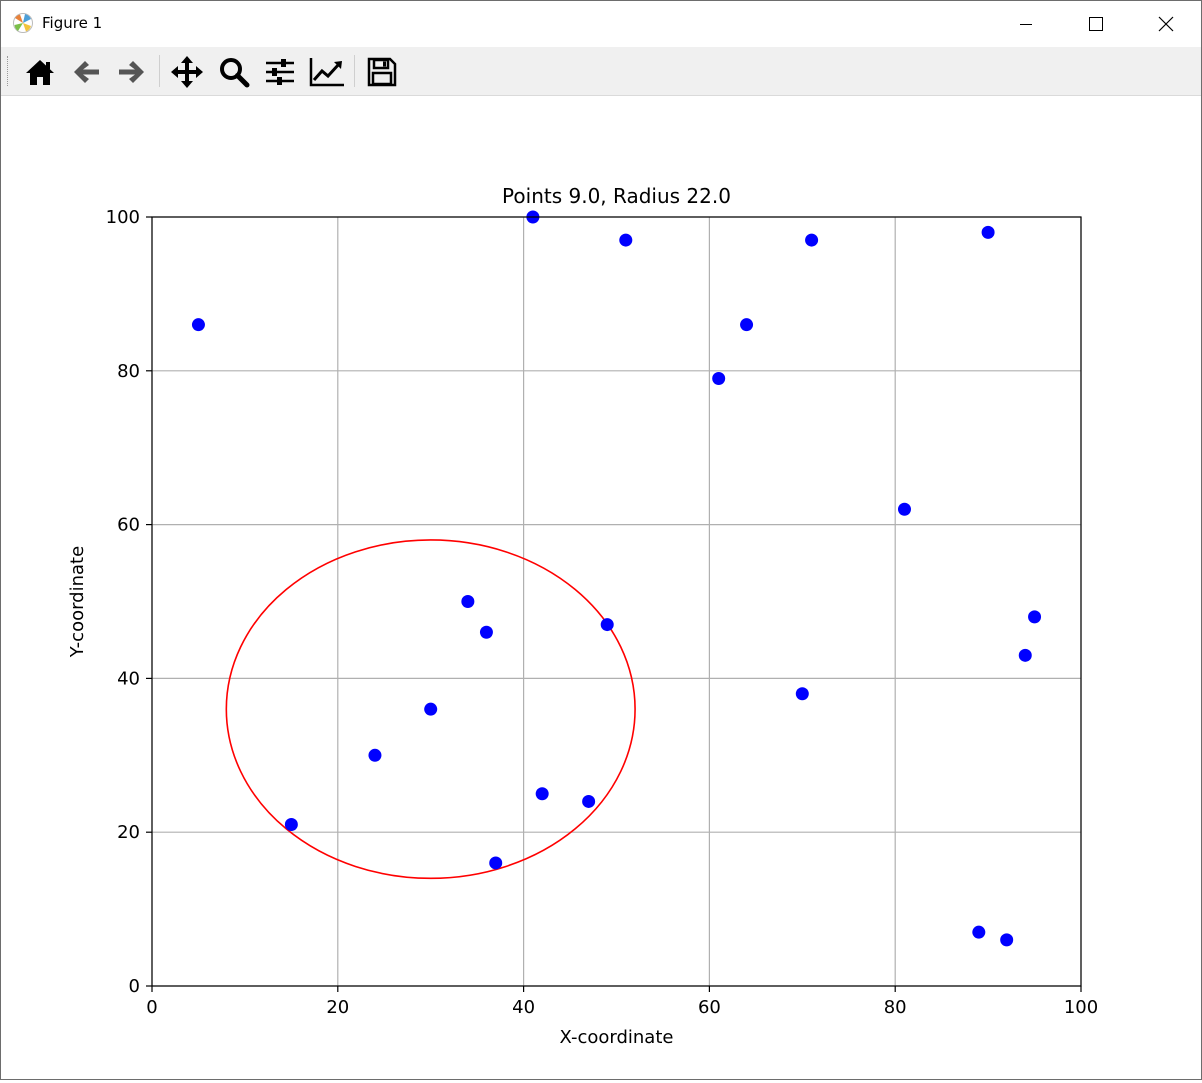  What do you see at coordinates (601, 23) in the screenshot?
I see `title-bar: Figure 1` at bounding box center [601, 23].